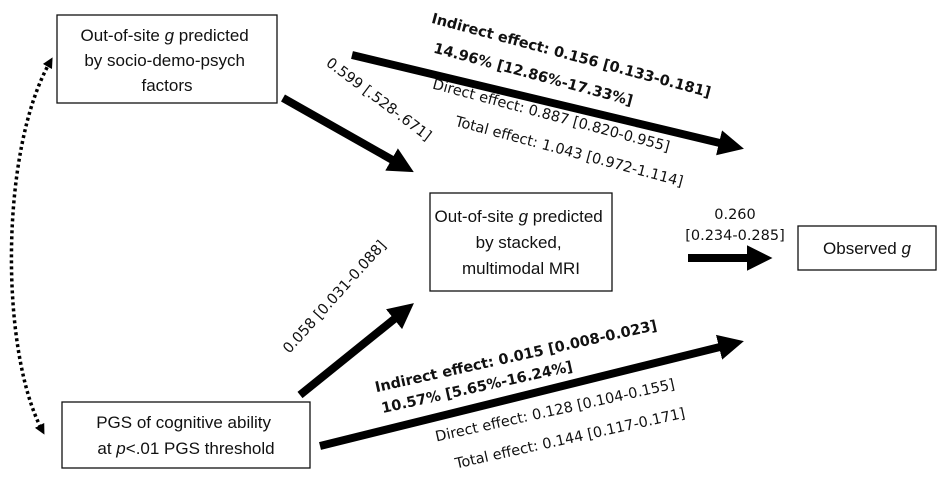 Image resolution: width=938 pixels, height=481 pixels. What do you see at coordinates (735, 215) in the screenshot?
I see `edge-label: 0.260` at bounding box center [735, 215].